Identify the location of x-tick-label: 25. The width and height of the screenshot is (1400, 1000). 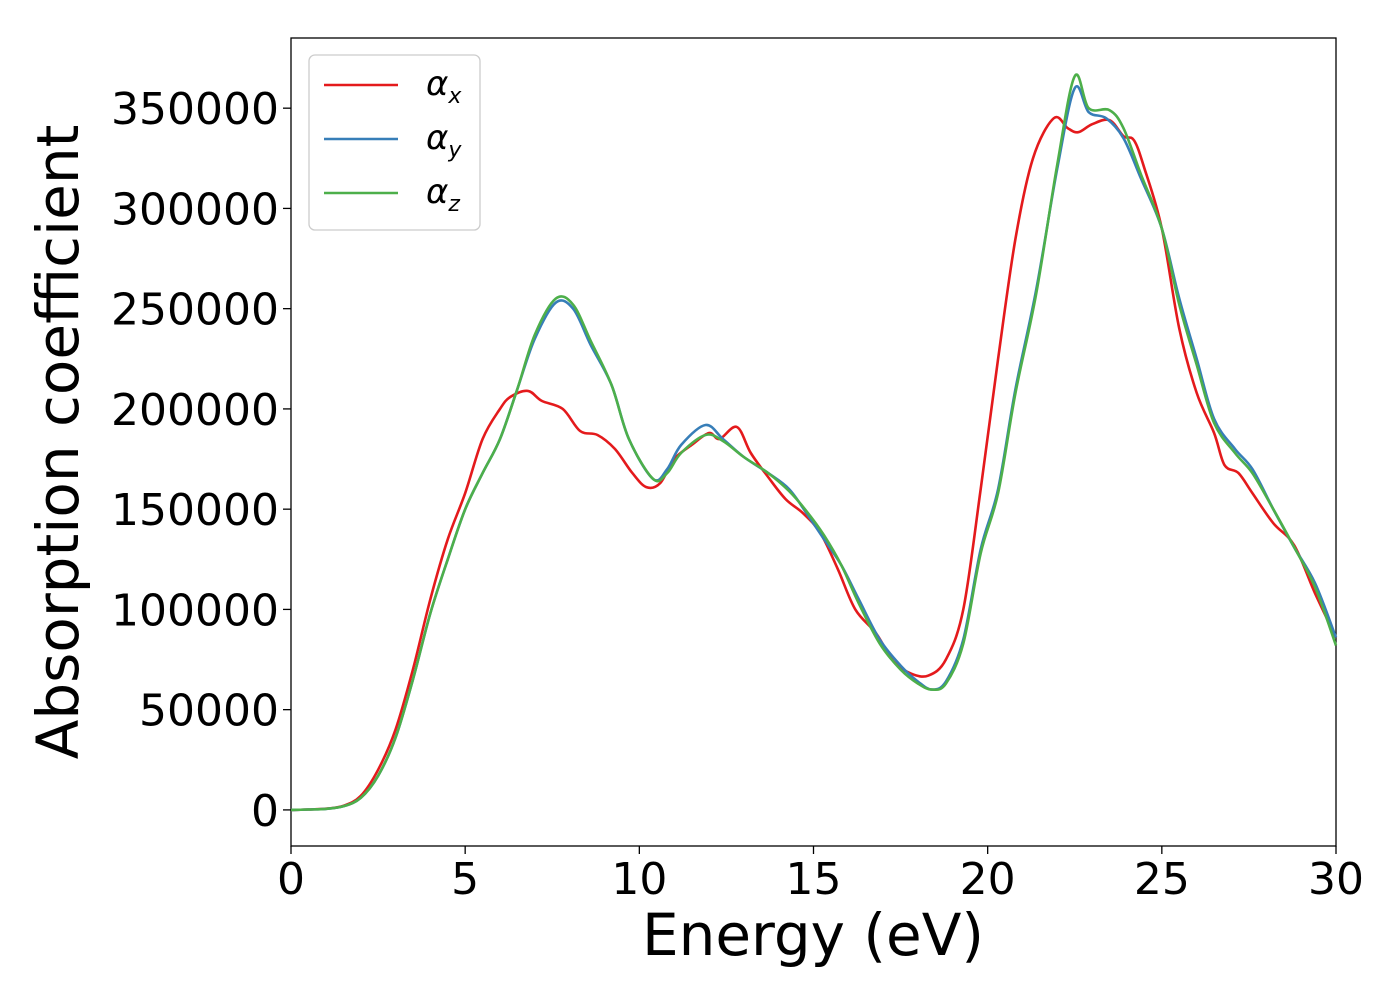
(1162, 879).